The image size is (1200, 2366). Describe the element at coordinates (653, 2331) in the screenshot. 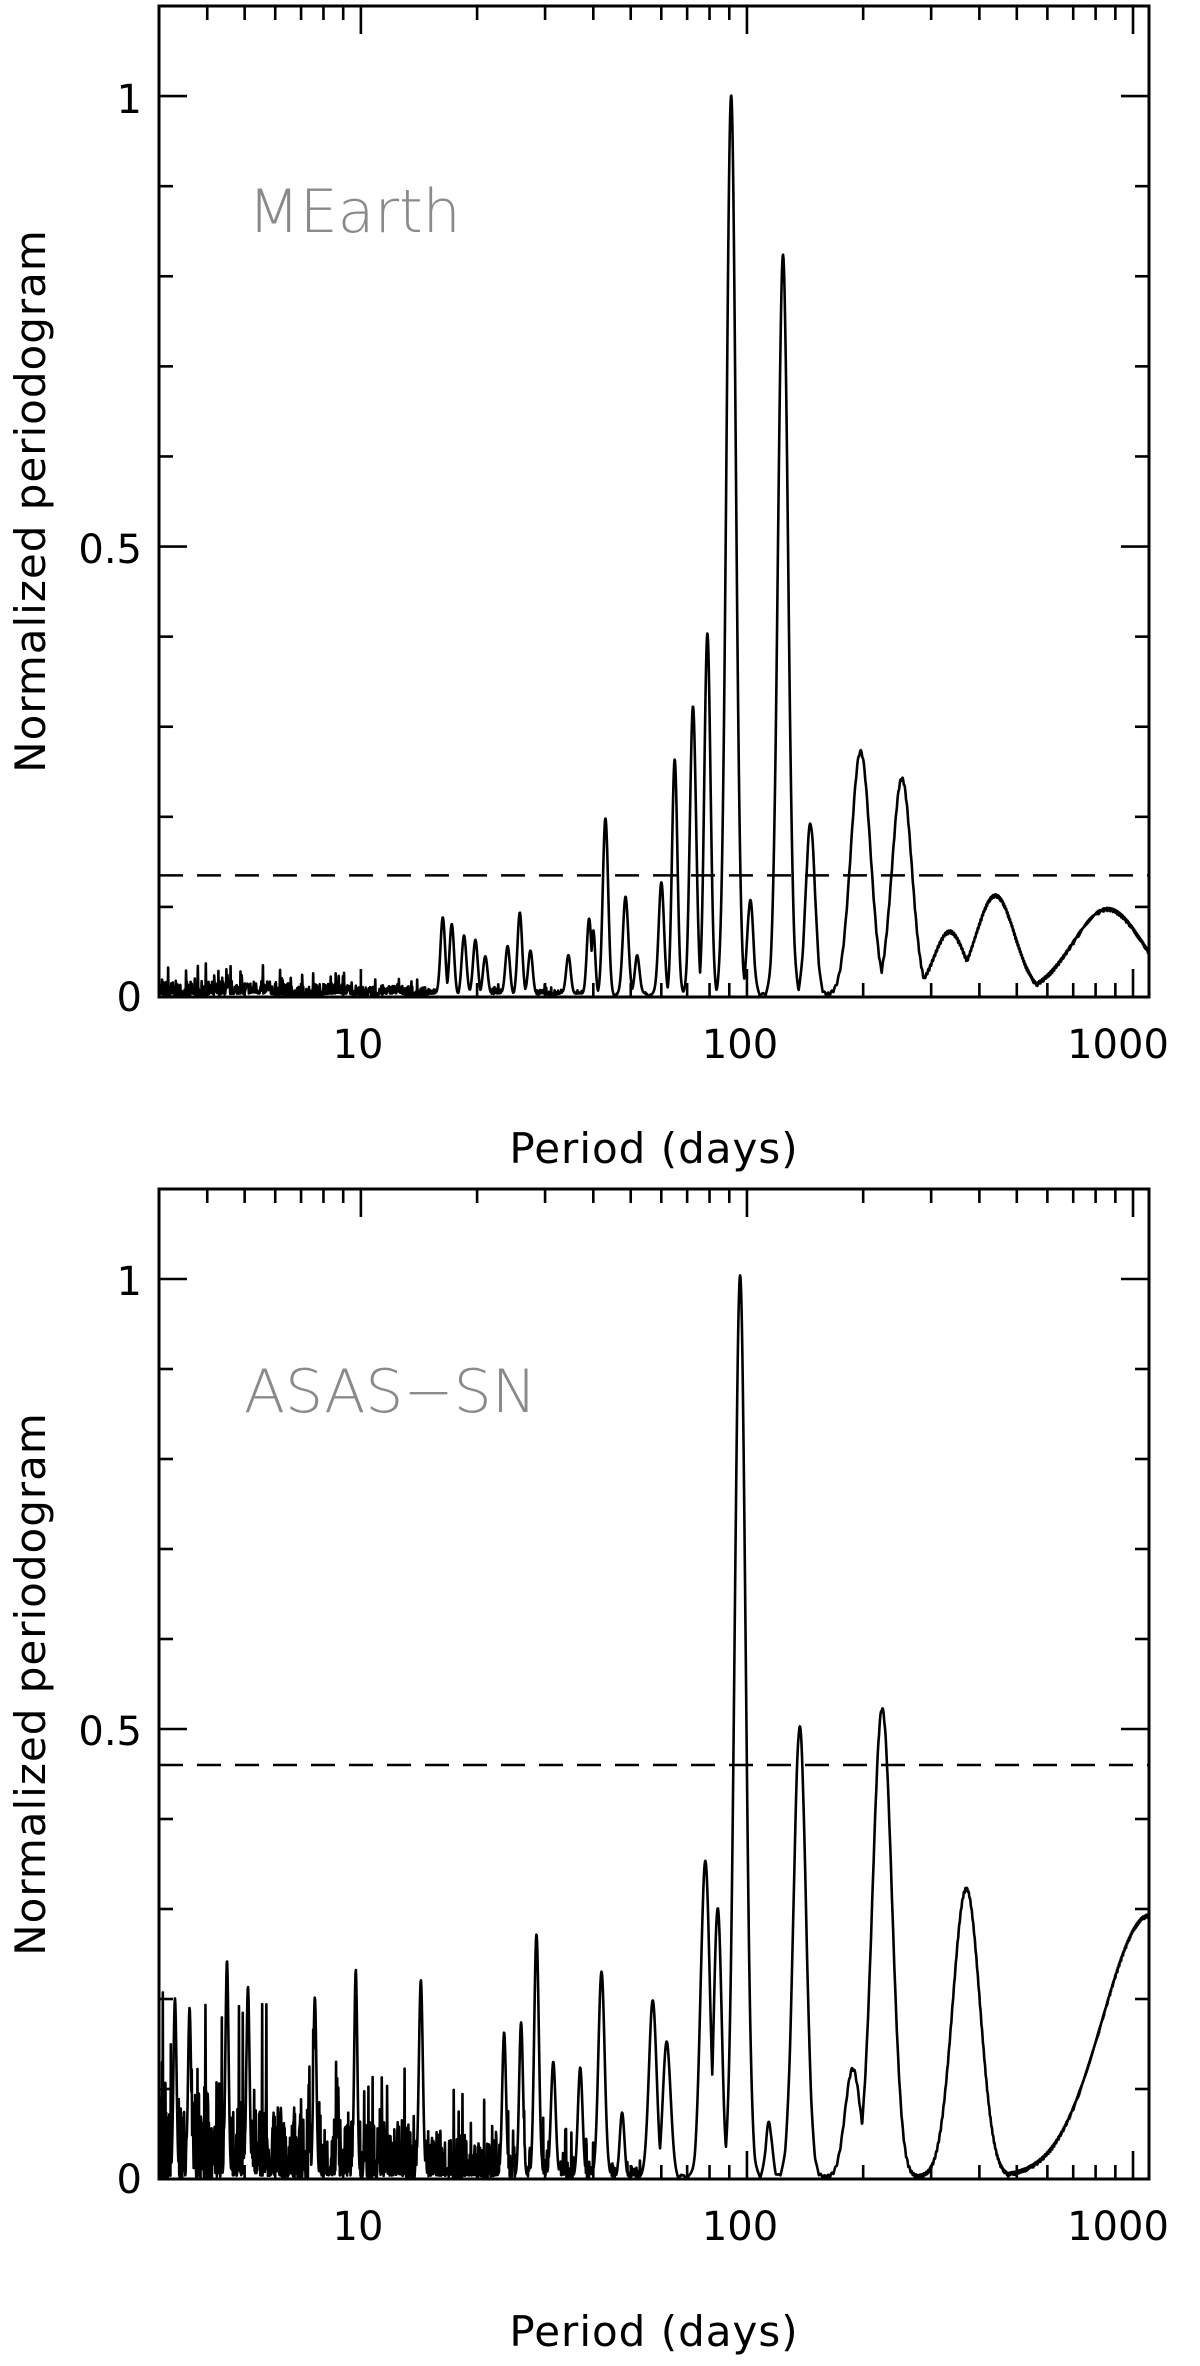

I see `x-axis-label-bottom: Period (days)` at that location.